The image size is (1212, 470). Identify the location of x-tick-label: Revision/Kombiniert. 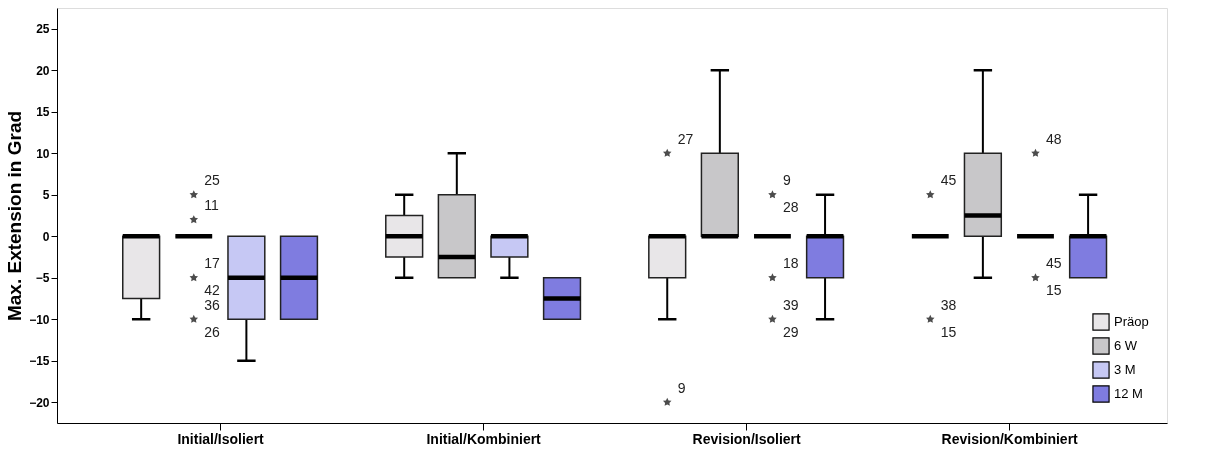
(1010, 438).